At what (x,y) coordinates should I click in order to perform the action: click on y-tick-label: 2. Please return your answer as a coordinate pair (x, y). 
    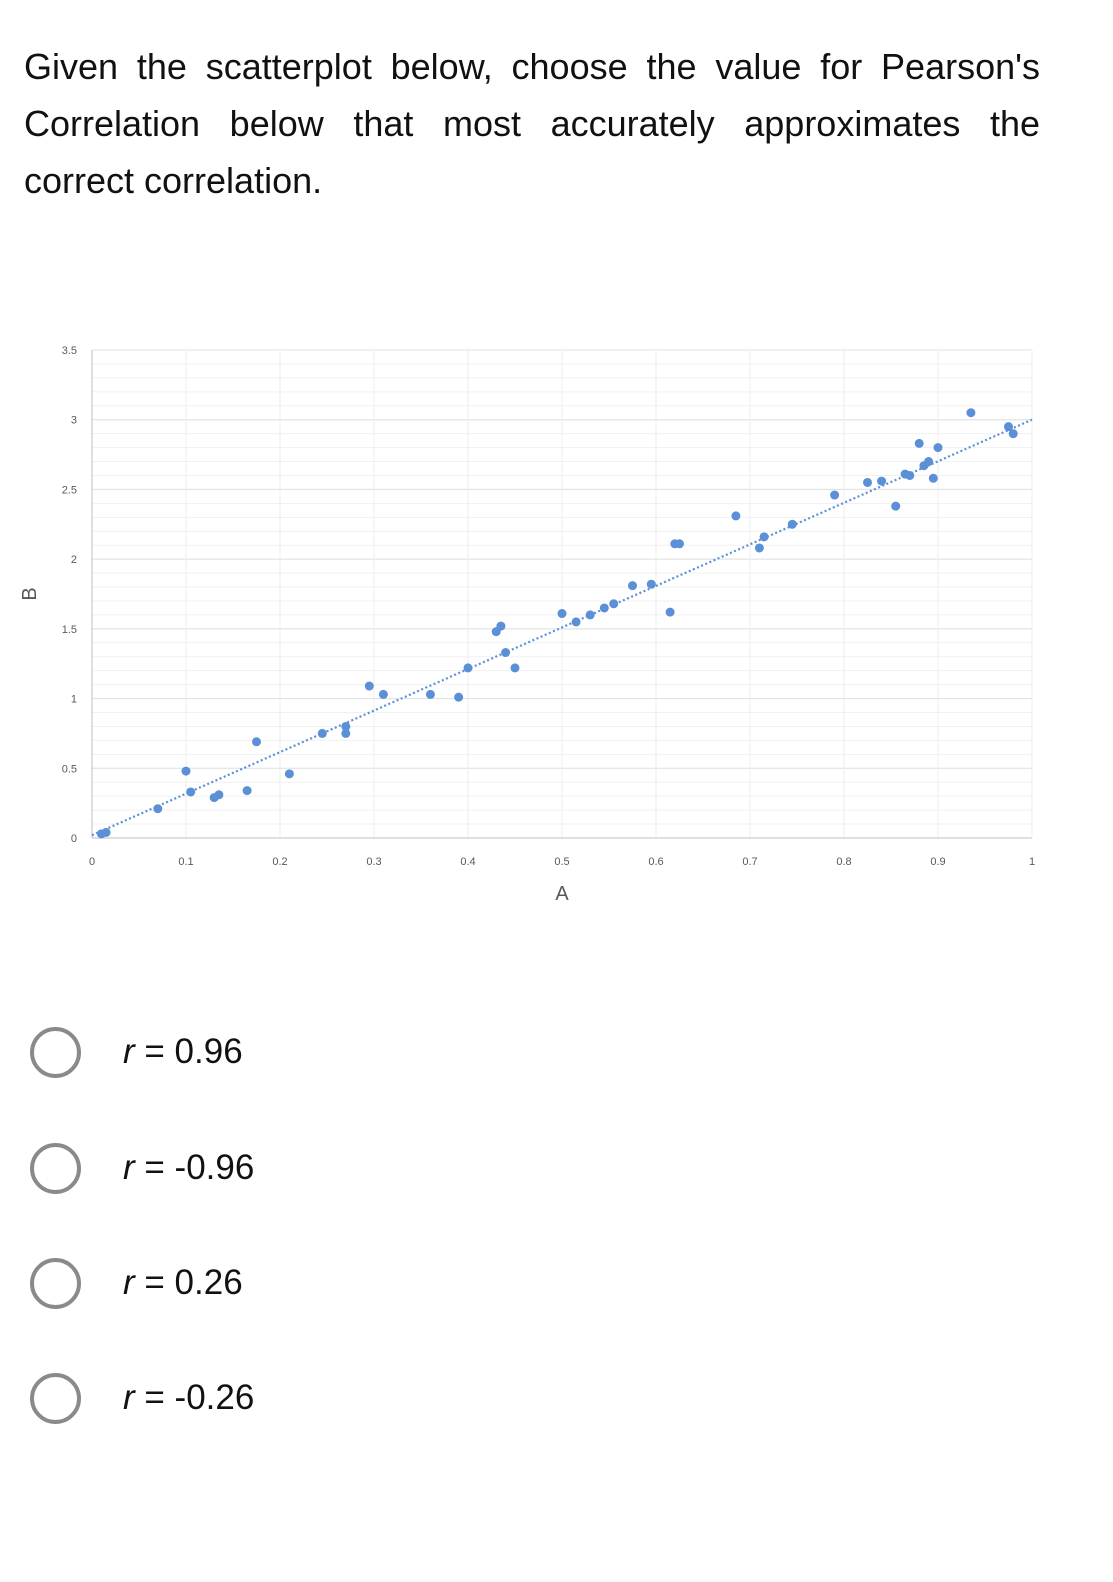
    Looking at the image, I should click on (74, 560).